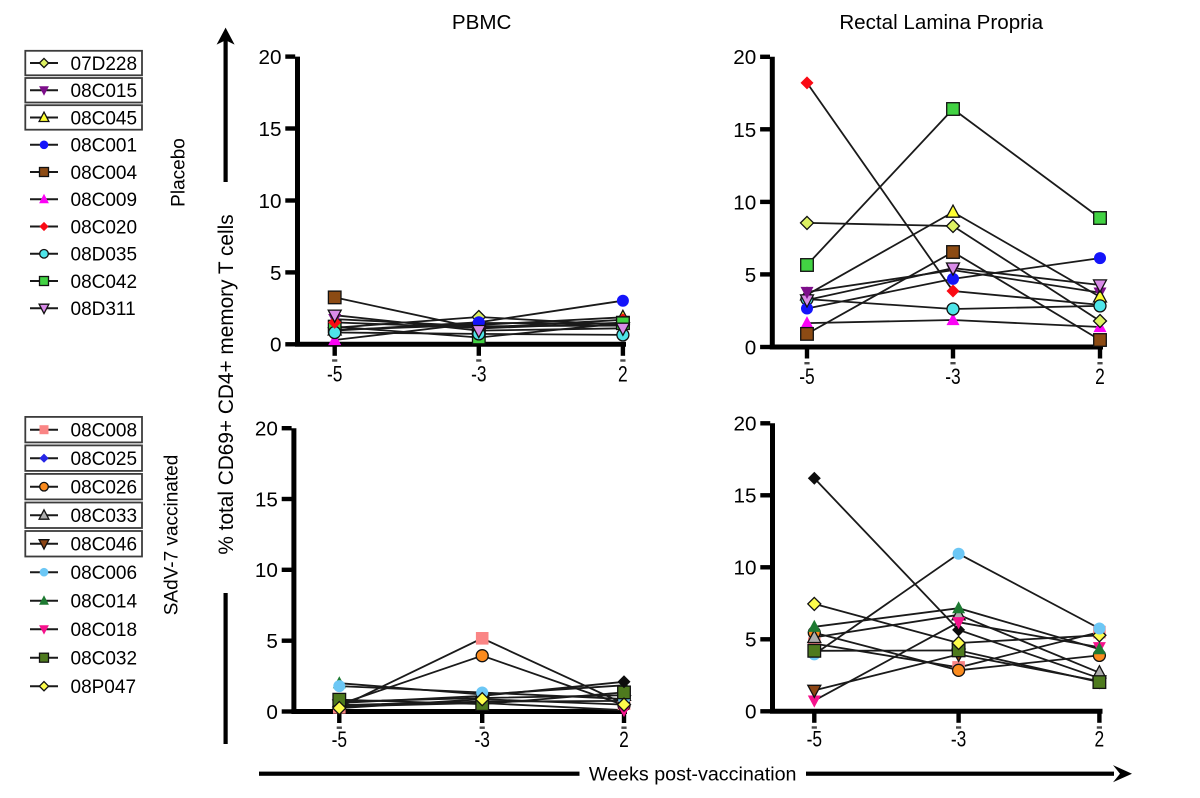 This screenshot has height=798, width=1200. What do you see at coordinates (104, 146) in the screenshot?
I see `svg-text: 08C001` at bounding box center [104, 146].